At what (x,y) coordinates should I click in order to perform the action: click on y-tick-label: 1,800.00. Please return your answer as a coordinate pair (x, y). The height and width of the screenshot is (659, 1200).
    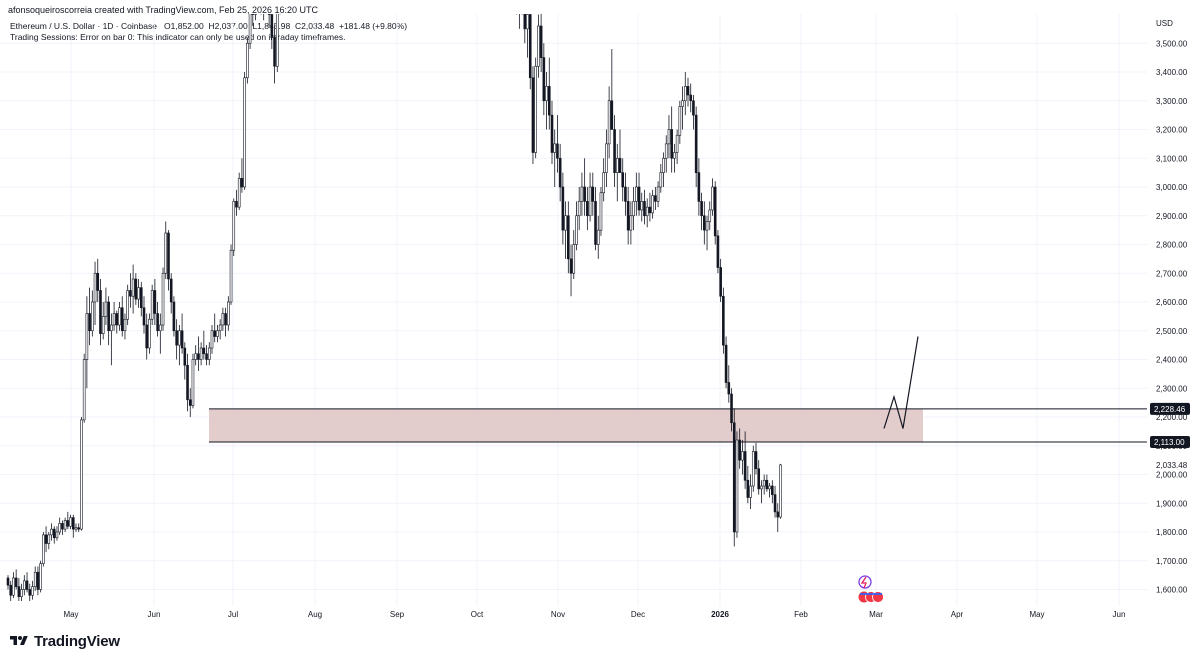
    Looking at the image, I should click on (1172, 532).